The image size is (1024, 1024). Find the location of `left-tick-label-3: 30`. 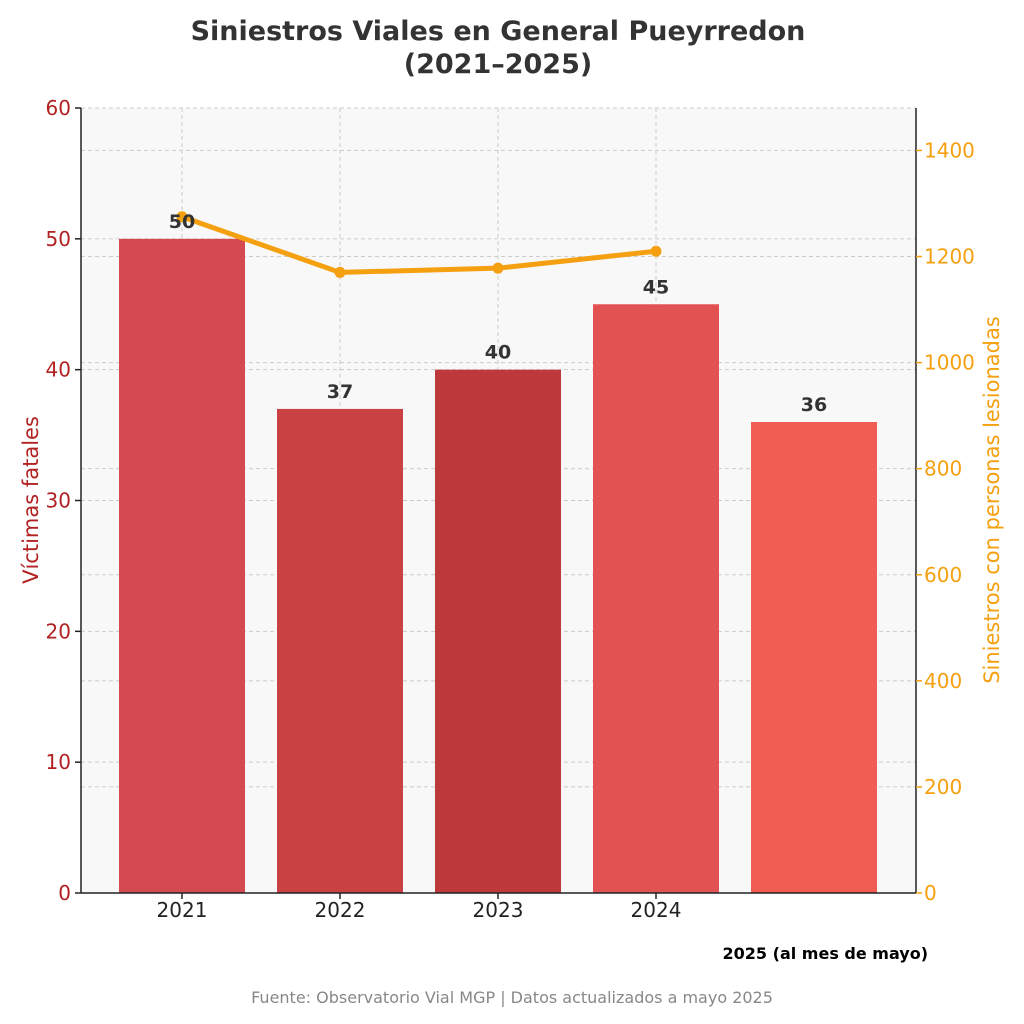

left-tick-label-3: 30 is located at coordinates (58, 501).